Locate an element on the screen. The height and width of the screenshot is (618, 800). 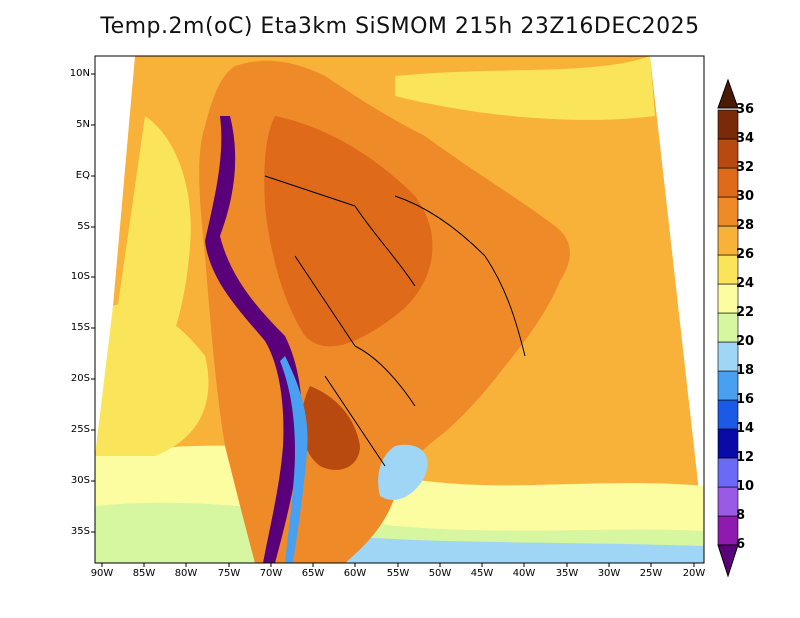
lon-label: 25W is located at coordinates (651, 573).